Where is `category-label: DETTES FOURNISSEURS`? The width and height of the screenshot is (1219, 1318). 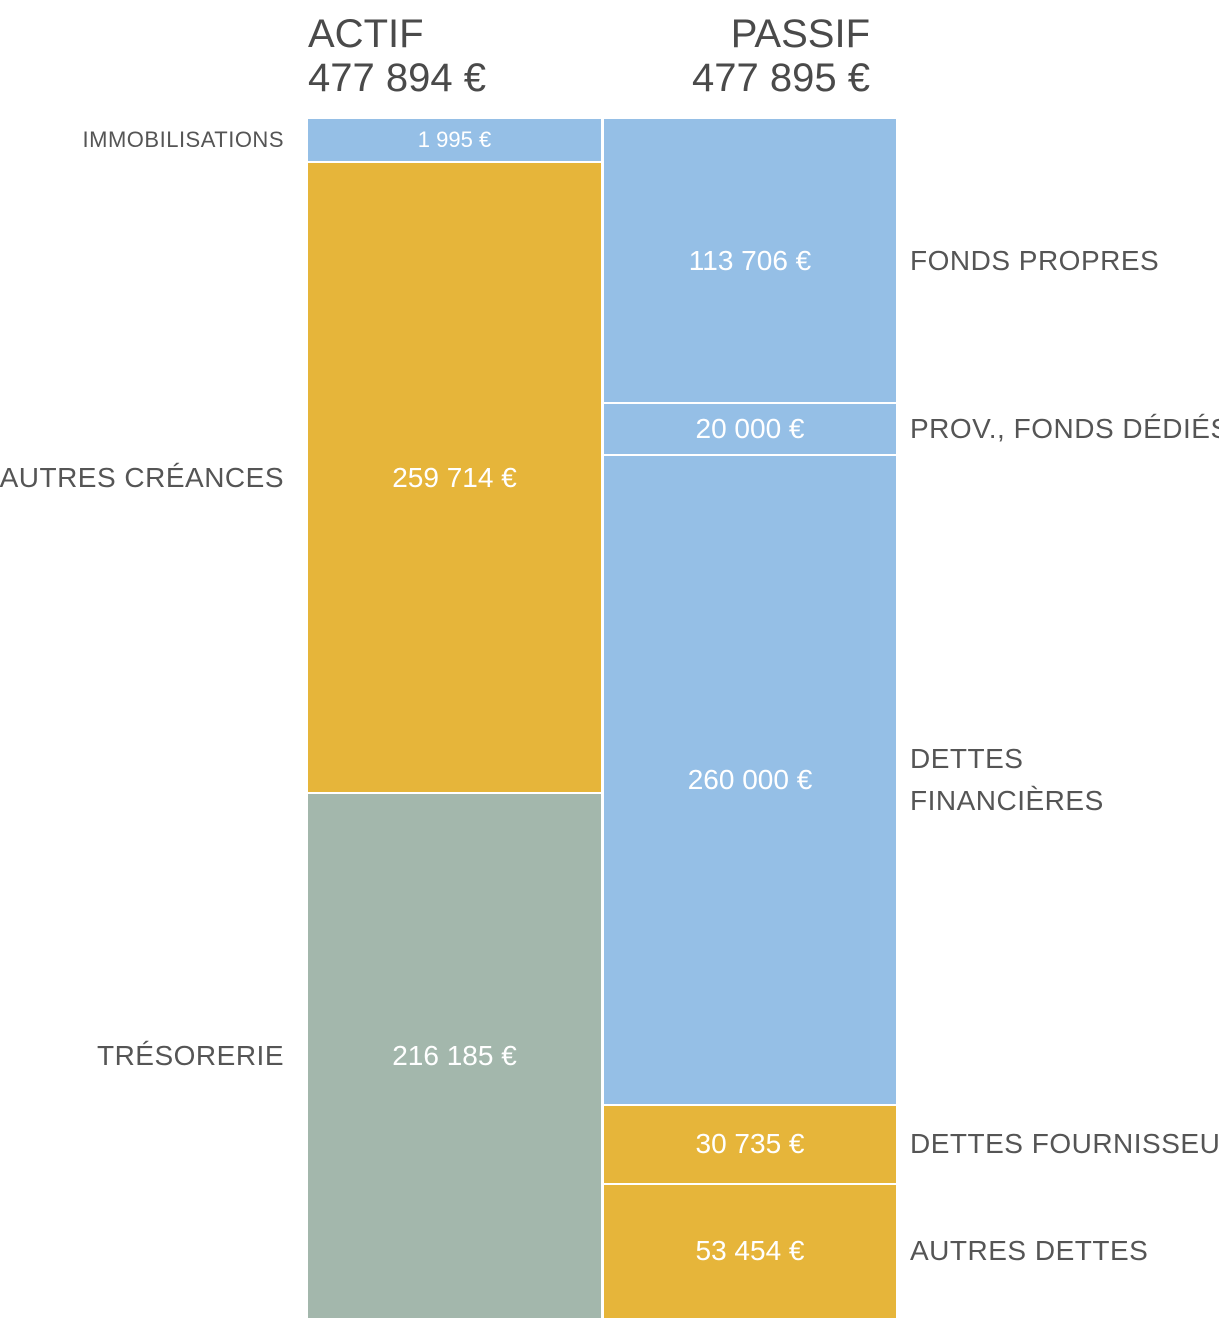 category-label: DETTES FOURNISSEURS is located at coordinates (1064, 1144).